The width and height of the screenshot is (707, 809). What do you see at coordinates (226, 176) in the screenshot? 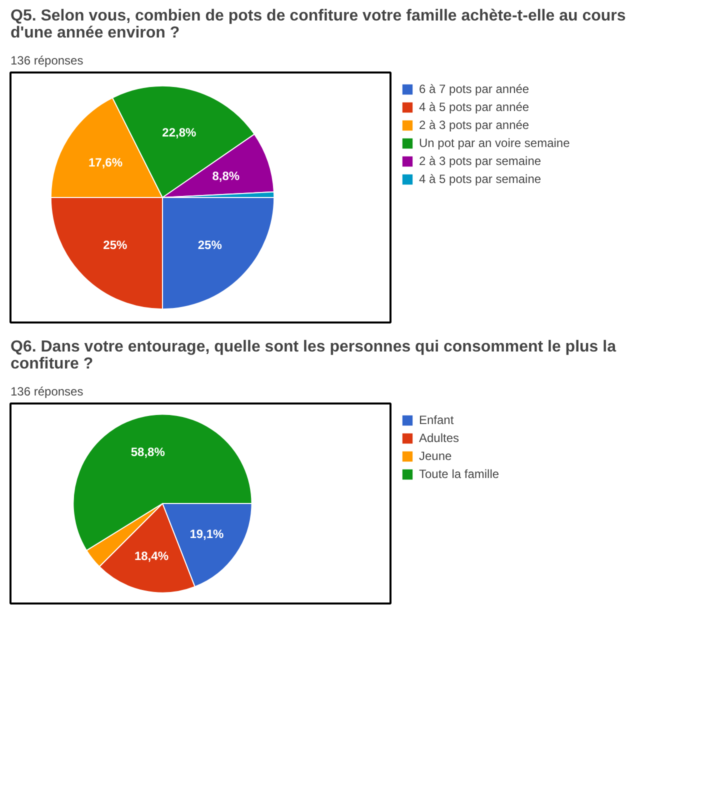
I see `data-label: 8,8%` at bounding box center [226, 176].